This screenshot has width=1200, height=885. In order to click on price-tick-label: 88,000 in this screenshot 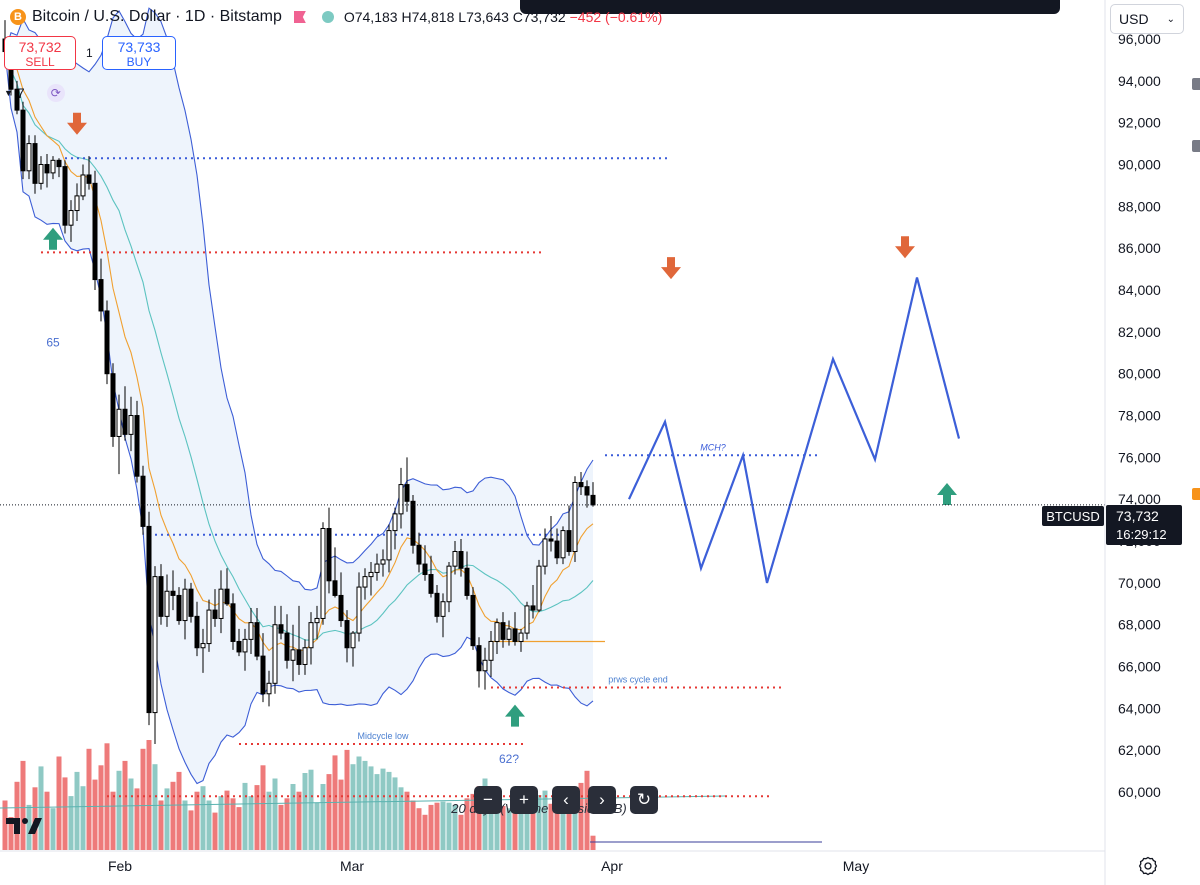, I will do `click(1139, 206)`.